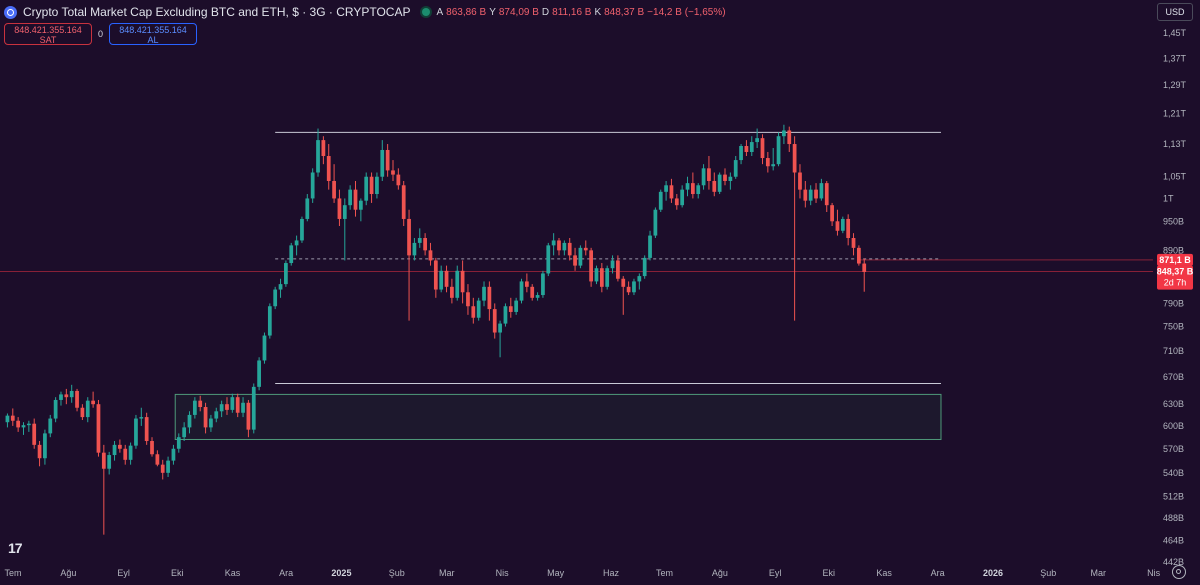  Describe the element at coordinates (1173, 449) in the screenshot. I see `y-tick-label: 570B` at that location.